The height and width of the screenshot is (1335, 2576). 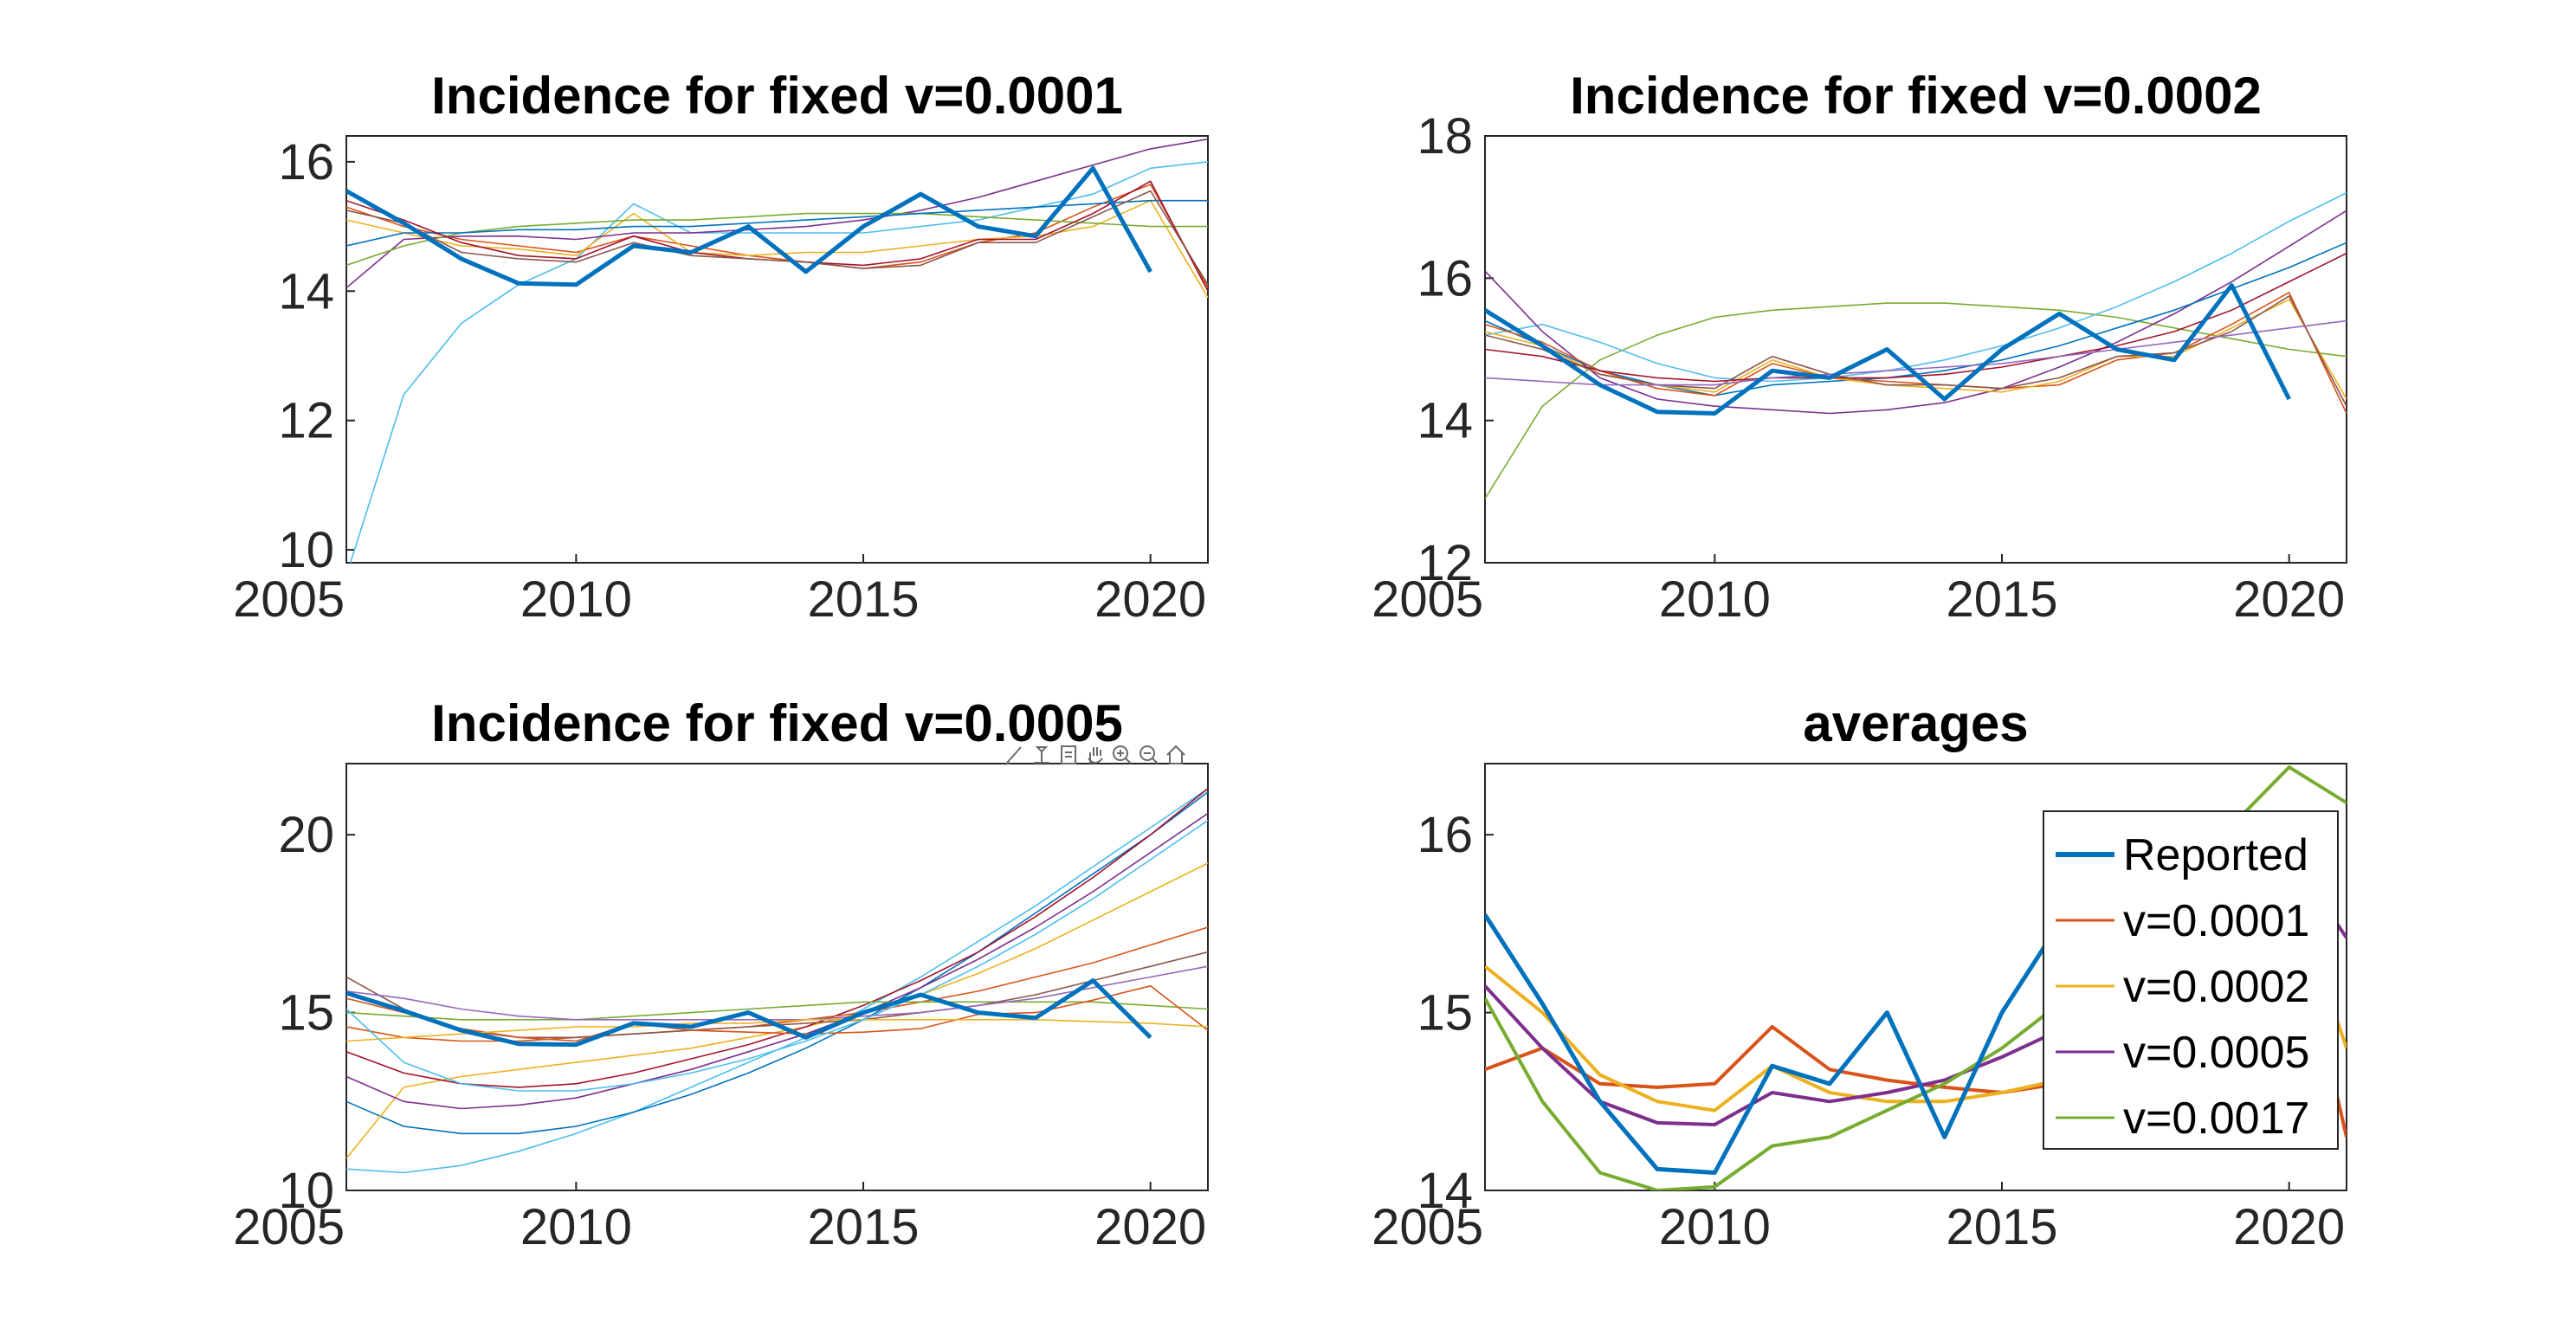 What do you see at coordinates (777, 723) in the screenshot?
I see `chart-title: Incidence for fixed v=0.0005` at bounding box center [777, 723].